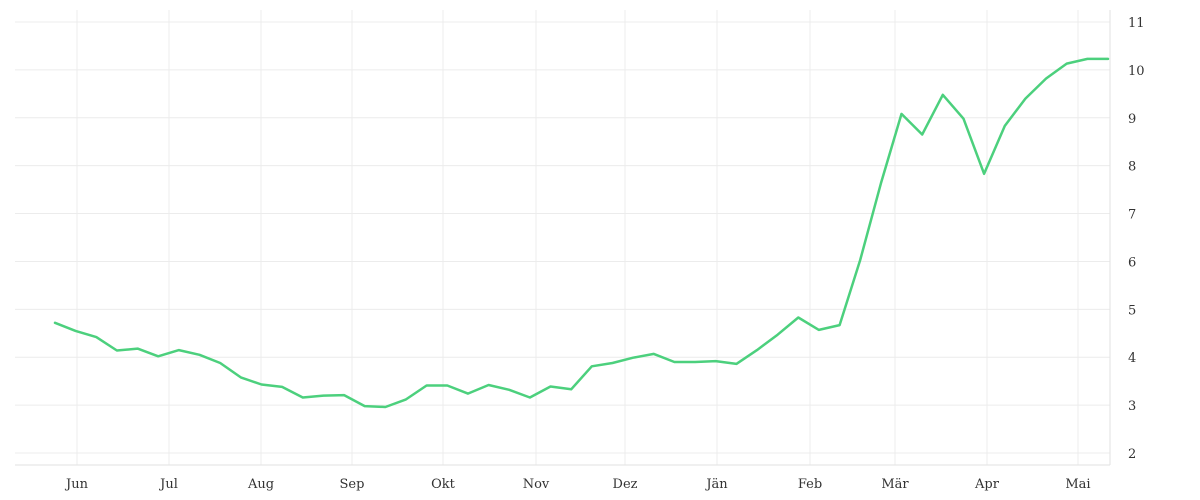 Image resolution: width=1200 pixels, height=500 pixels. What do you see at coordinates (1132, 310) in the screenshot?
I see `y-tick-label: 5` at bounding box center [1132, 310].